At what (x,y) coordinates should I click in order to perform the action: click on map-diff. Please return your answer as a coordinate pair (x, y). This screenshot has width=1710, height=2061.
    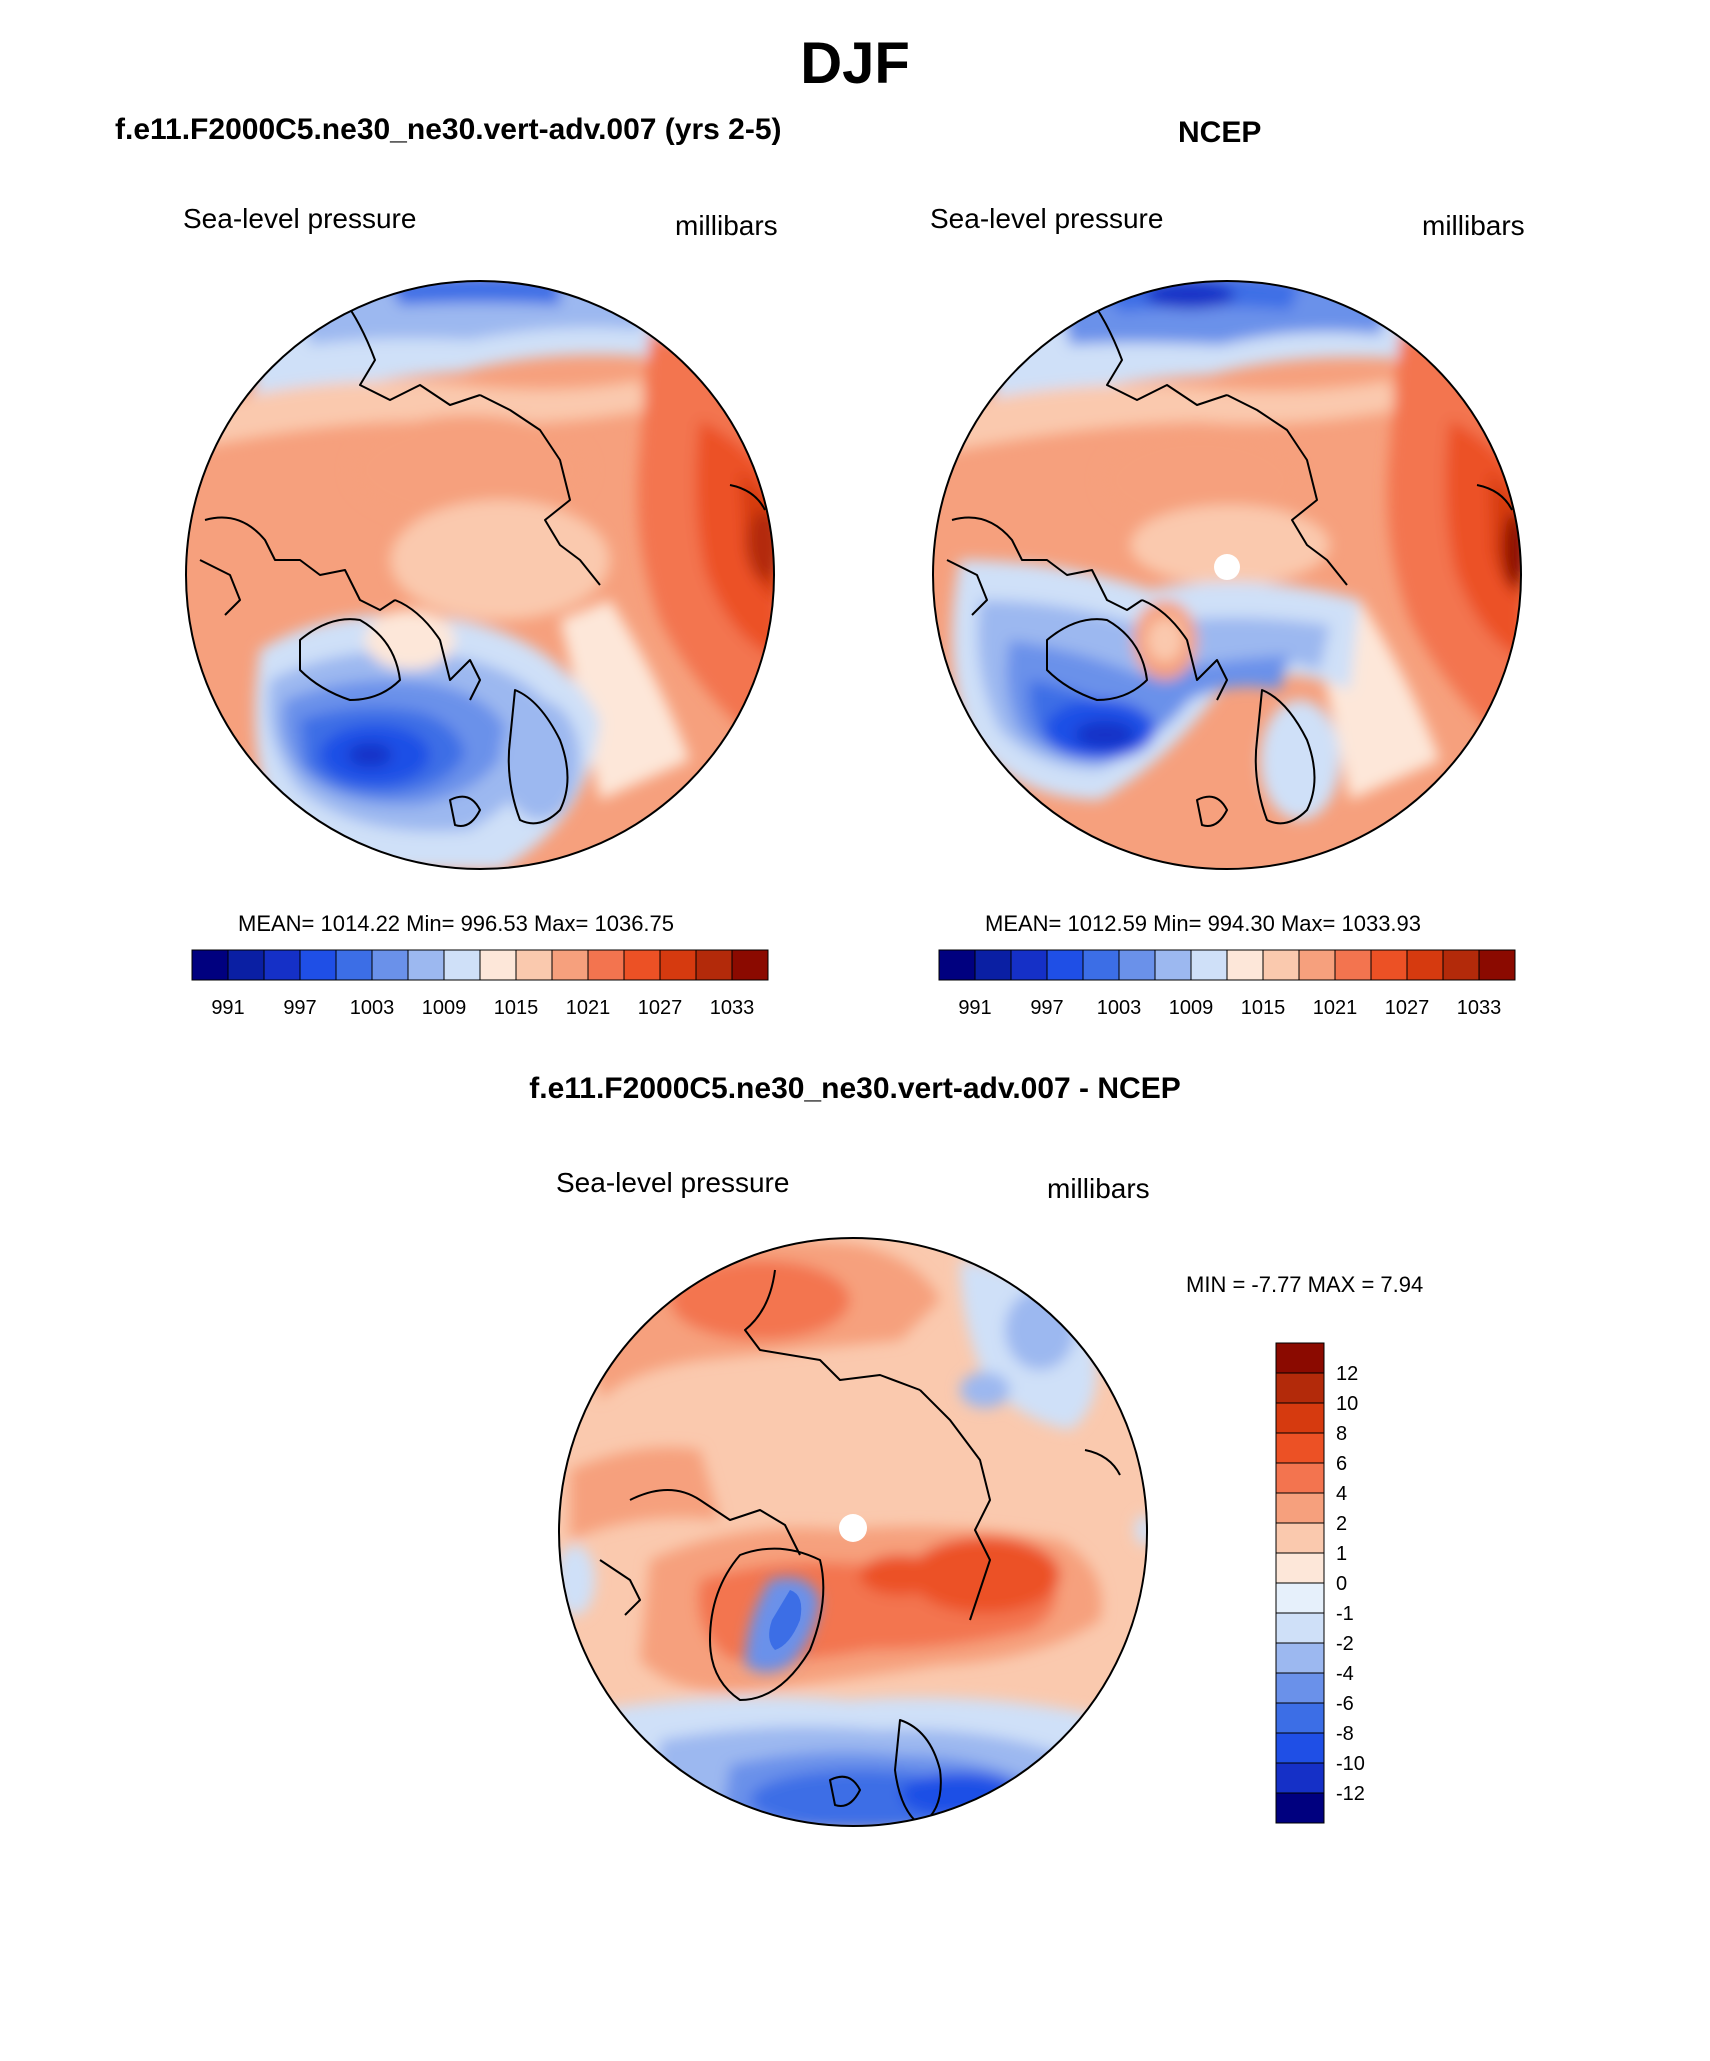
    Looking at the image, I should click on (853, 1532).